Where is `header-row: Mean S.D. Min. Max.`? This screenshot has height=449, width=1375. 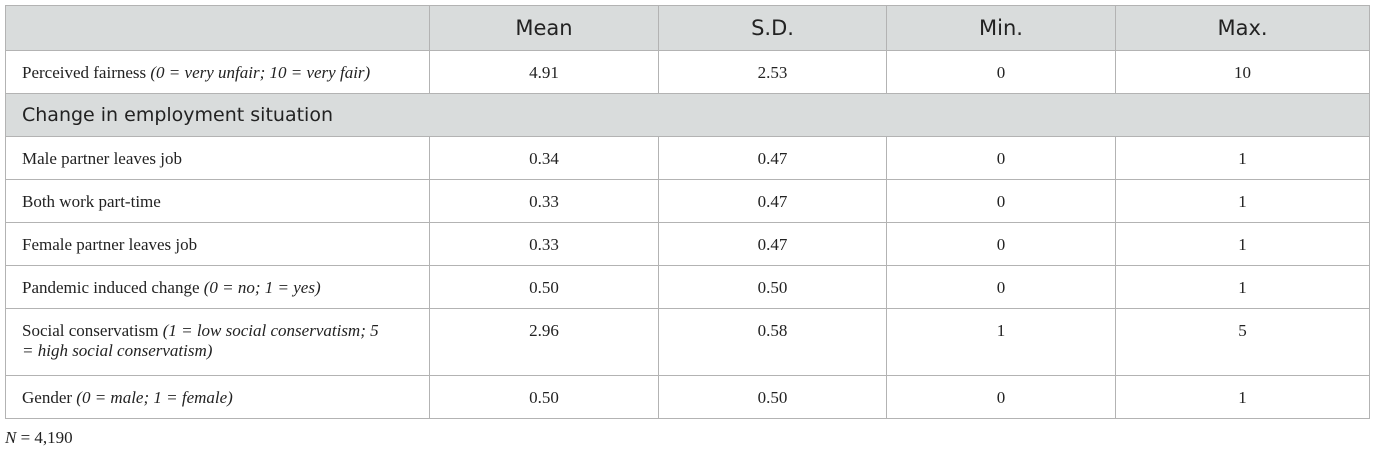 header-row: Mean S.D. Min. Max. is located at coordinates (687, 28).